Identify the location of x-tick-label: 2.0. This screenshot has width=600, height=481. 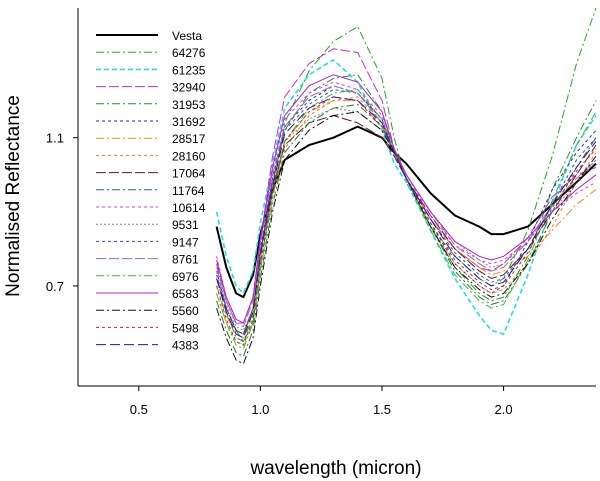
(504, 409).